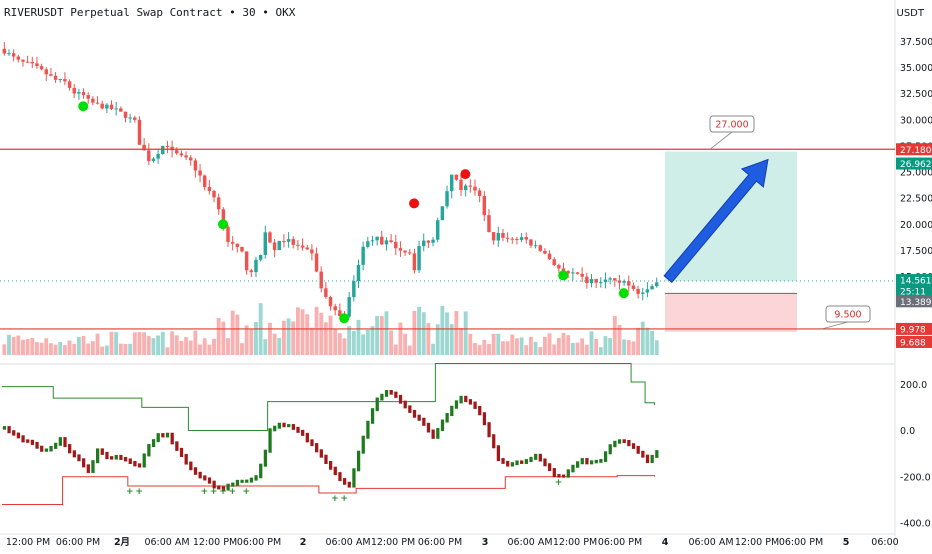  I want to click on stop-box-price-label: 13.389, so click(914, 301).